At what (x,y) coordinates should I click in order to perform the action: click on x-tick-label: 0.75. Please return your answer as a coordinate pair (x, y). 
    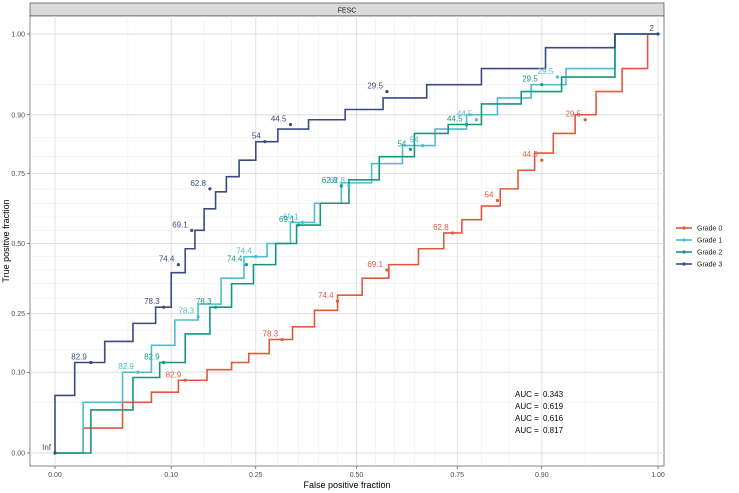
    Looking at the image, I should click on (457, 475).